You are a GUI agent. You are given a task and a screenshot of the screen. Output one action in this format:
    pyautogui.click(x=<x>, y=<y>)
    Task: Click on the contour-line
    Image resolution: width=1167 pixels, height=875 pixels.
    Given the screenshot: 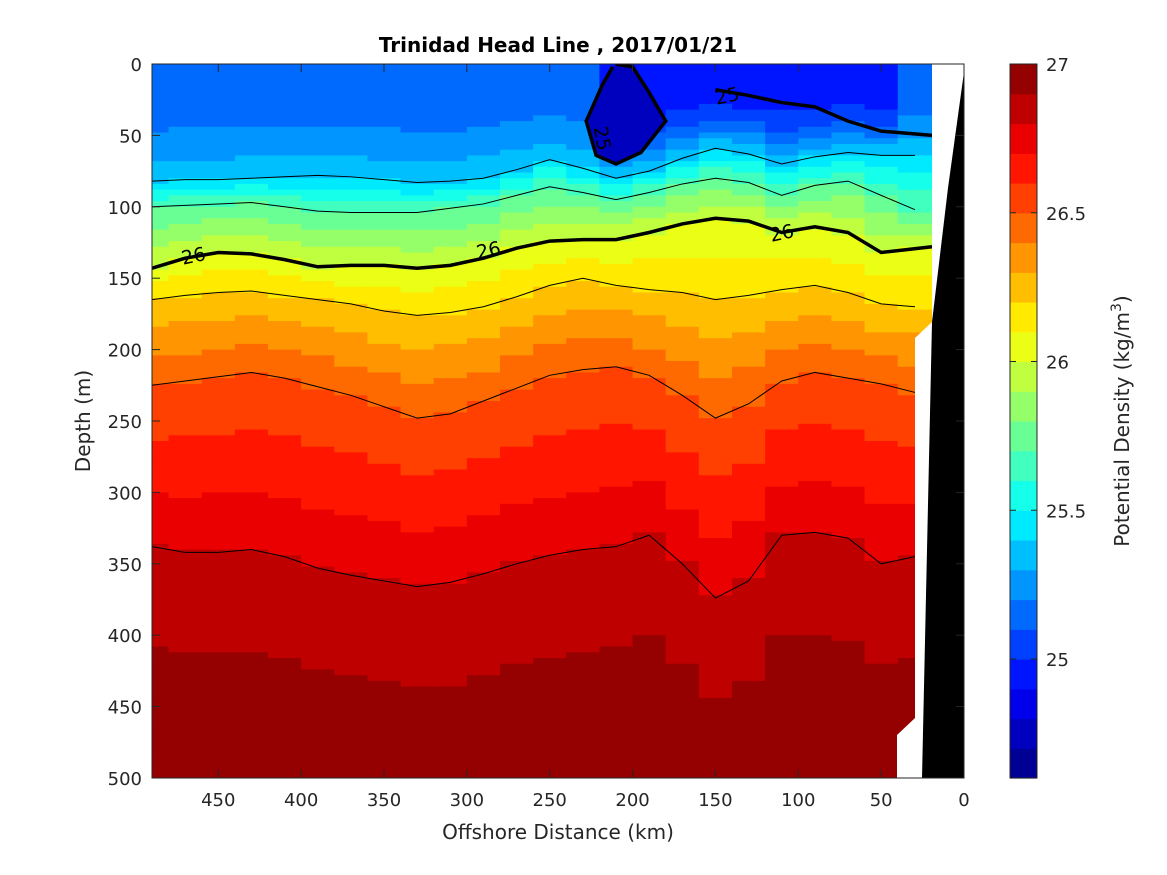 What is the action you would take?
    pyautogui.click(x=824, y=112)
    